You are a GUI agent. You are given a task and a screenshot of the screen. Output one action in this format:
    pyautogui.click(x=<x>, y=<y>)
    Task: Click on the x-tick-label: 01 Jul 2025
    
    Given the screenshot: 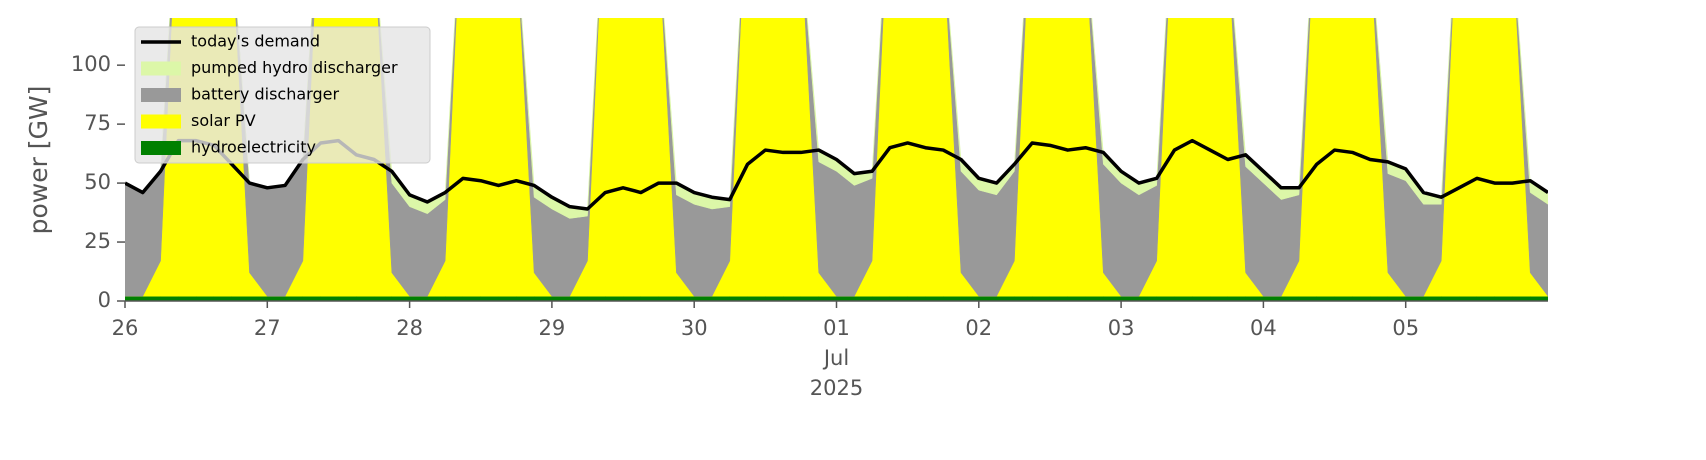 What is the action you would take?
    pyautogui.click(x=836, y=358)
    